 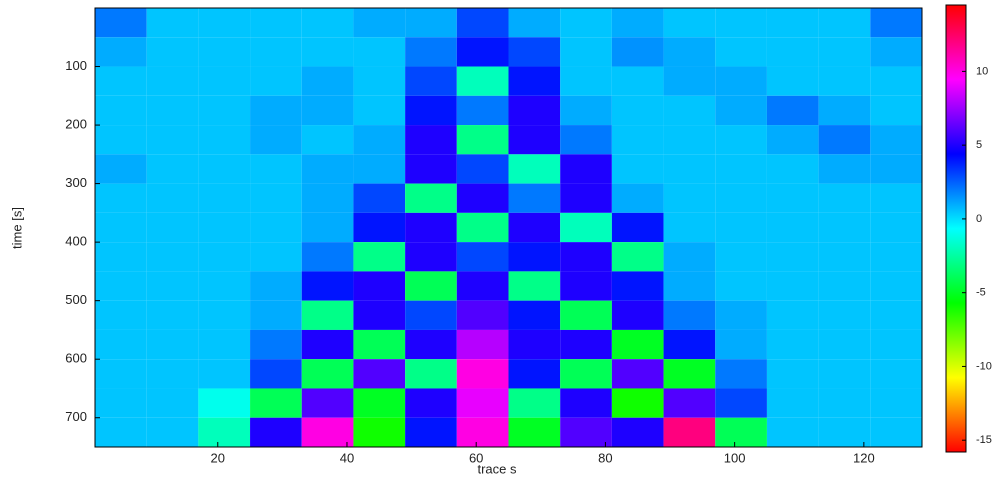 What do you see at coordinates (16, 228) in the screenshot?
I see `y-axis-label: time [s]` at bounding box center [16, 228].